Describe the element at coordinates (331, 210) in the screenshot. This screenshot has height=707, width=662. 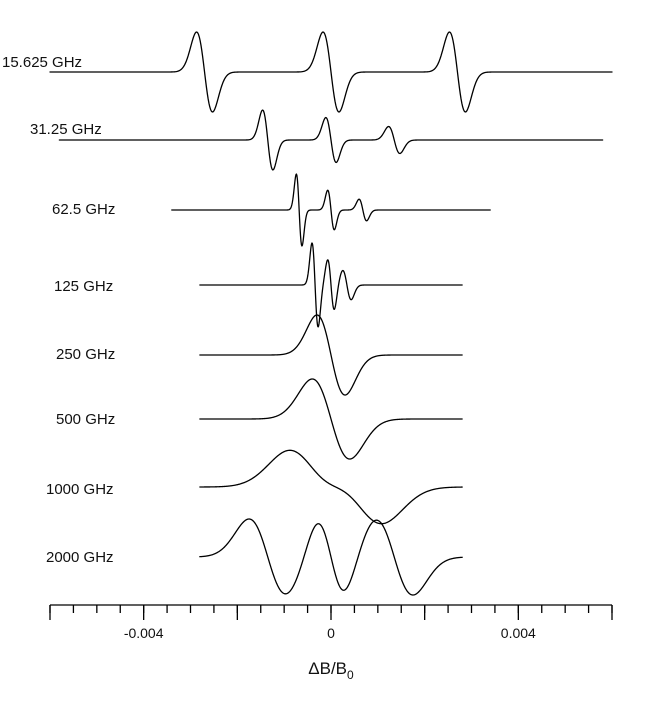
I see `trace-62-5-ghz` at that location.